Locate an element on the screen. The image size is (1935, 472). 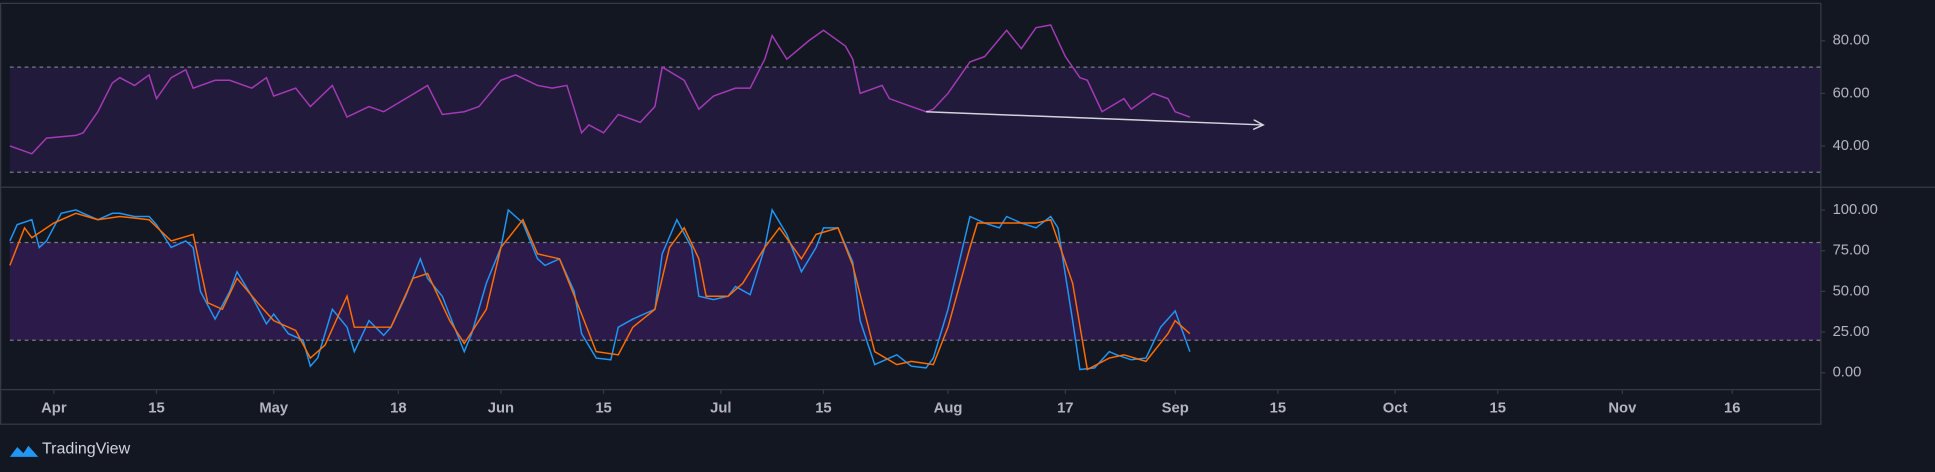
x-tick-label: Jun is located at coordinates (501, 409).